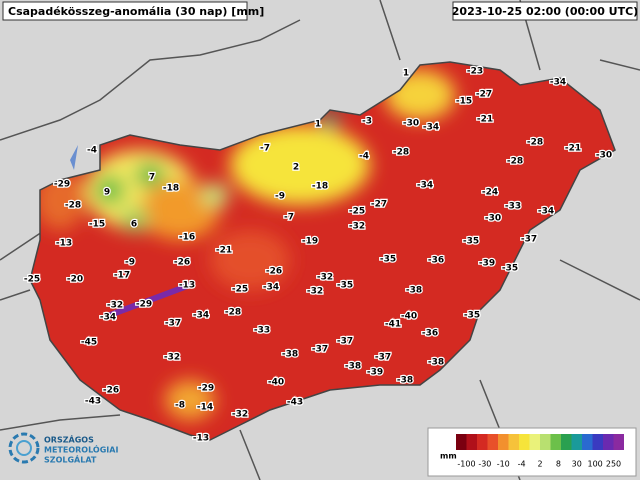  I want to click on station-label: -19, so click(310, 242).